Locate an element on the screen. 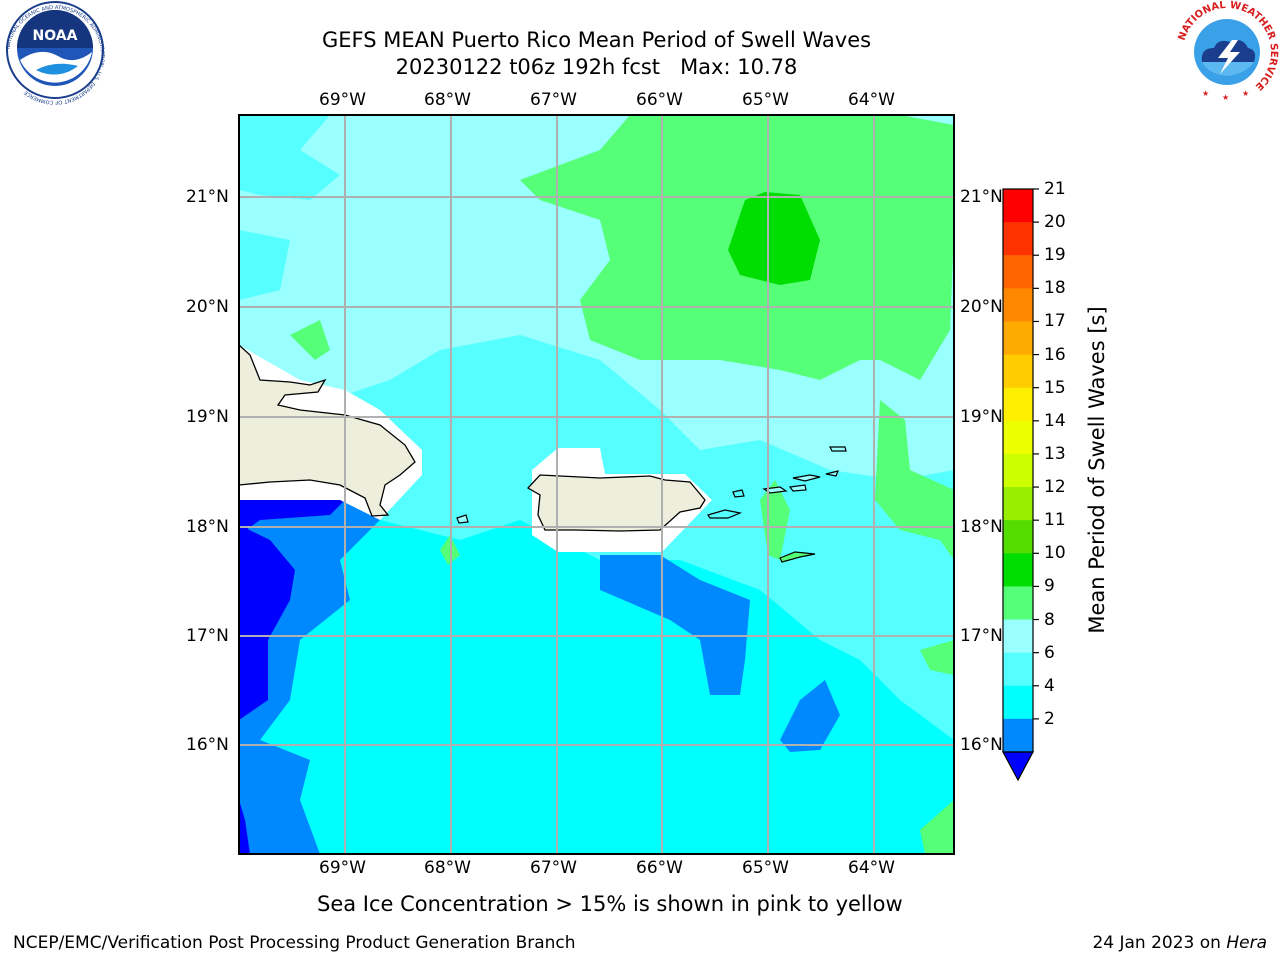  colorbar-extend-triangle is located at coordinates (1018, 766).